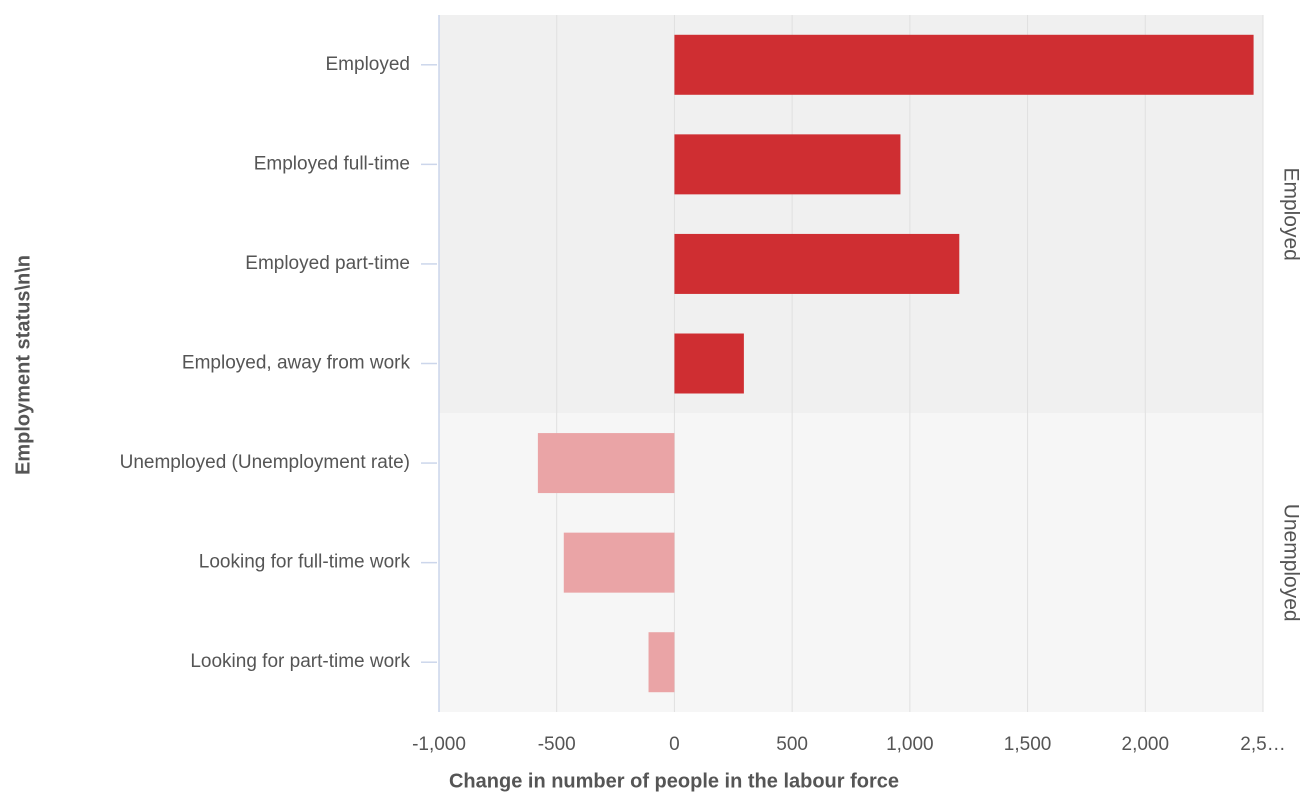 The width and height of the screenshot is (1305, 801). What do you see at coordinates (23, 365) in the screenshot?
I see `y-axis-title: Employment status\n\n` at bounding box center [23, 365].